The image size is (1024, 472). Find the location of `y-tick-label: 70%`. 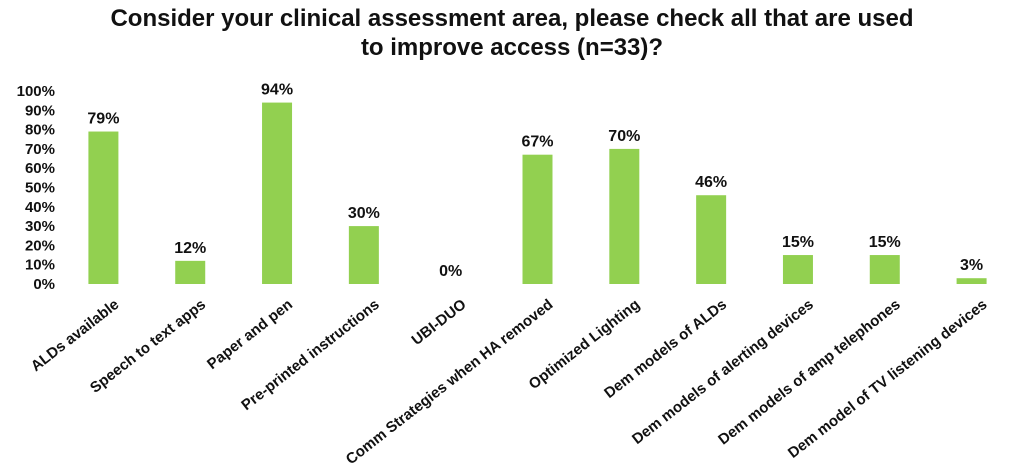

y-tick-label: 70% is located at coordinates (40, 149).